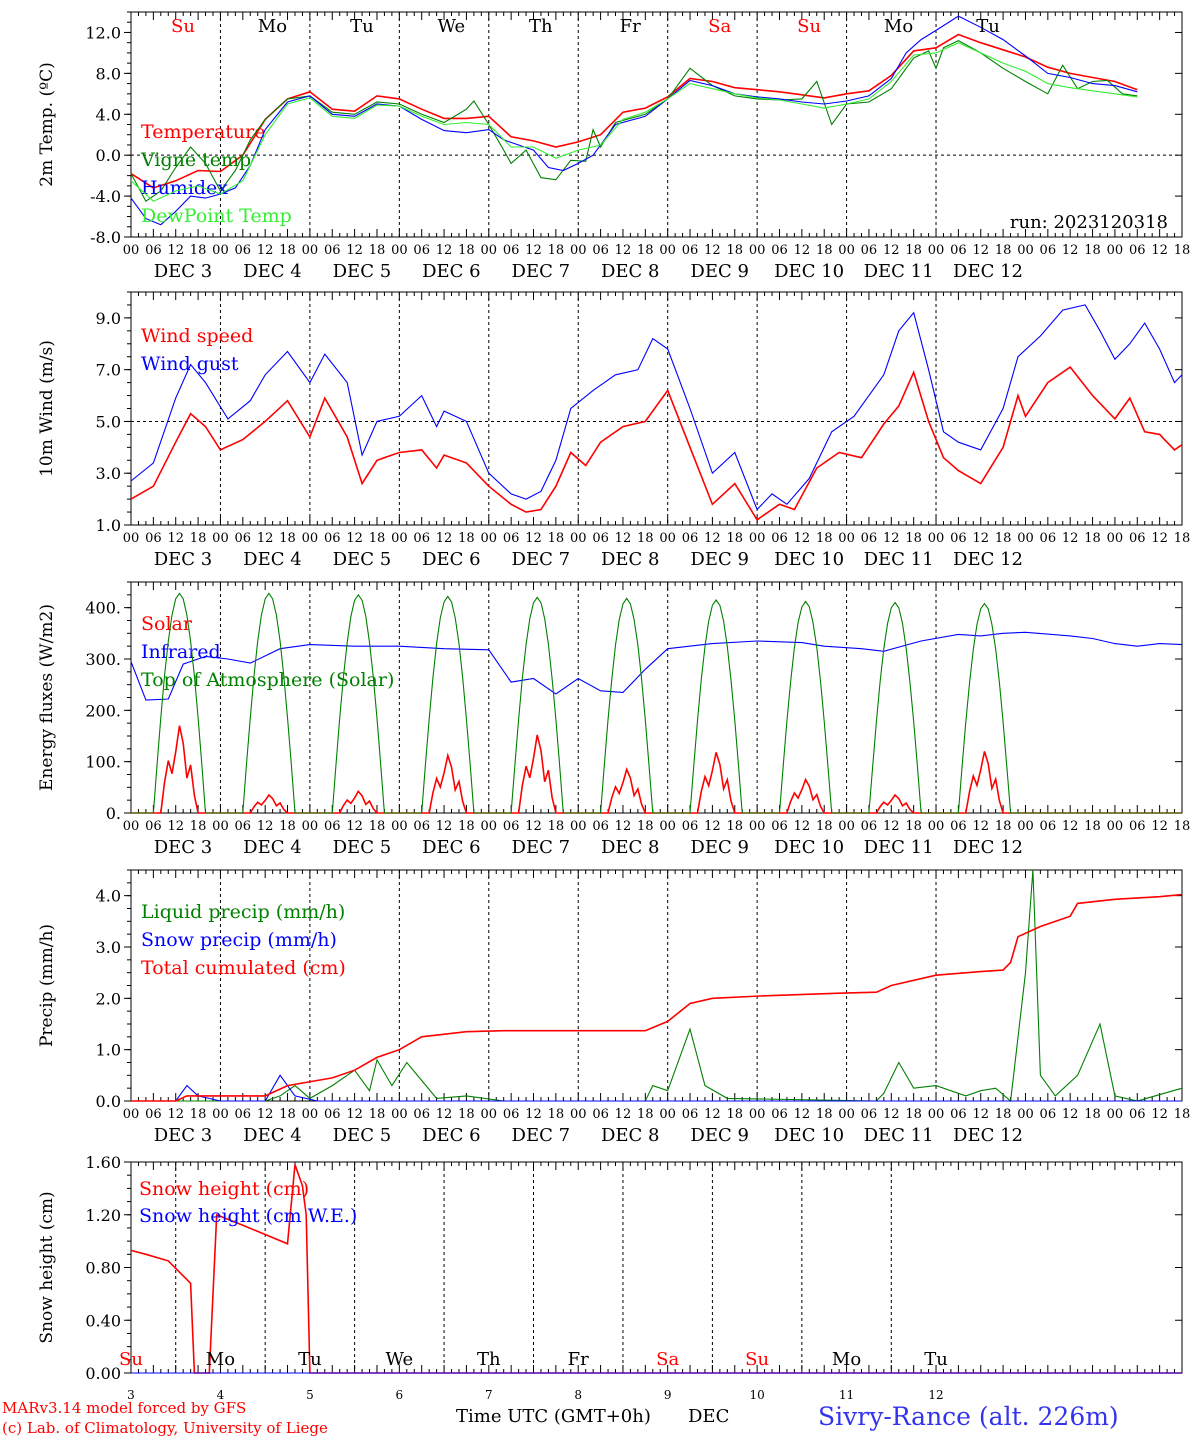 Image resolution: width=1194 pixels, height=1444 pixels. I want to click on date-label: DEC 12, so click(988, 271).